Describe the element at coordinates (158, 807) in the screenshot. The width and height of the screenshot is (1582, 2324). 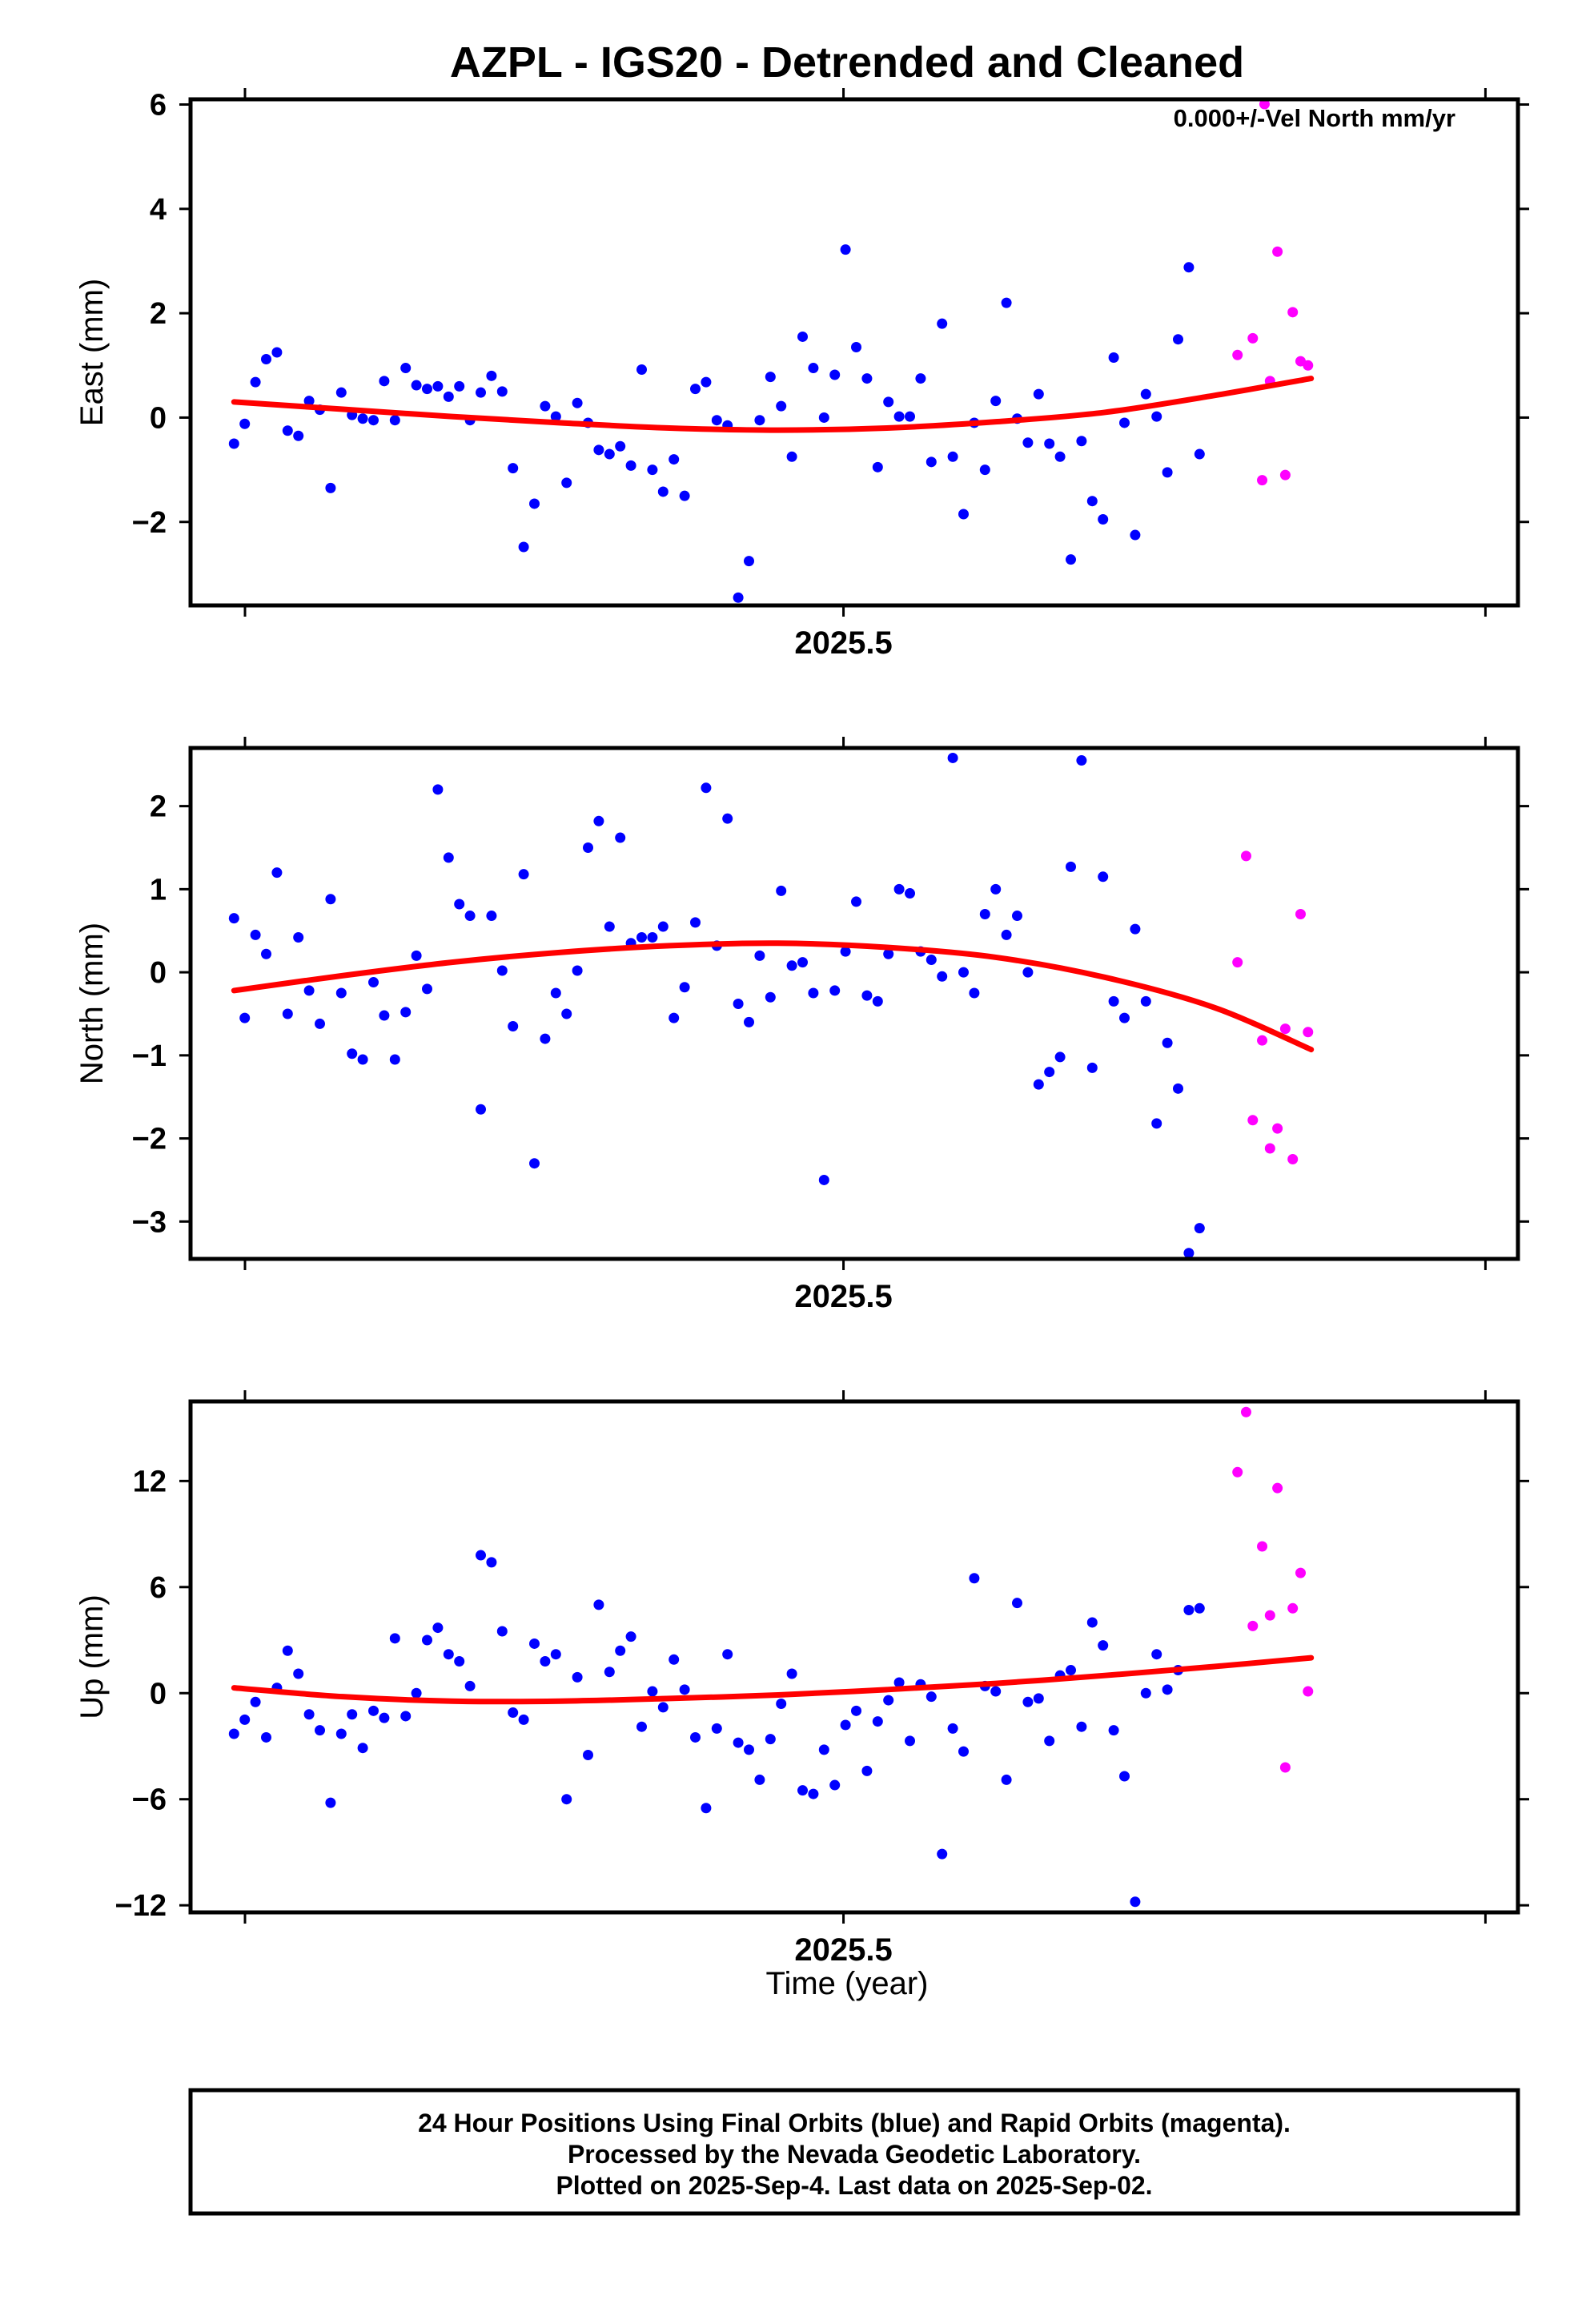
I see `y-tick-label: 2` at that location.